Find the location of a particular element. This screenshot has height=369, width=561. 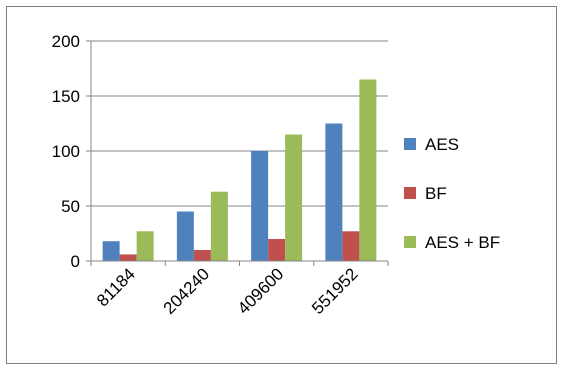

x-tick-label: 551952 is located at coordinates (335, 291).